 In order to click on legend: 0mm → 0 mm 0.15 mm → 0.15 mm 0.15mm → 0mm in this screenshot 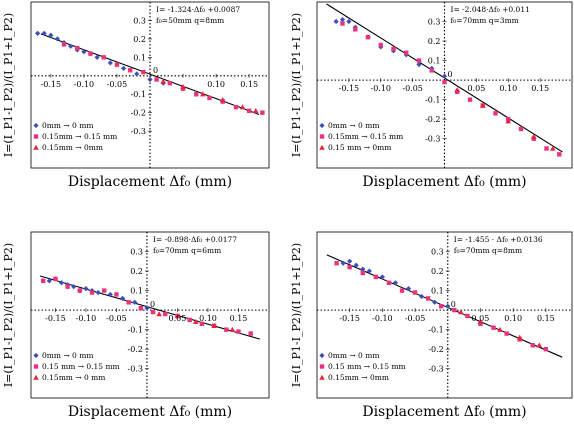, I will do `click(362, 366)`.